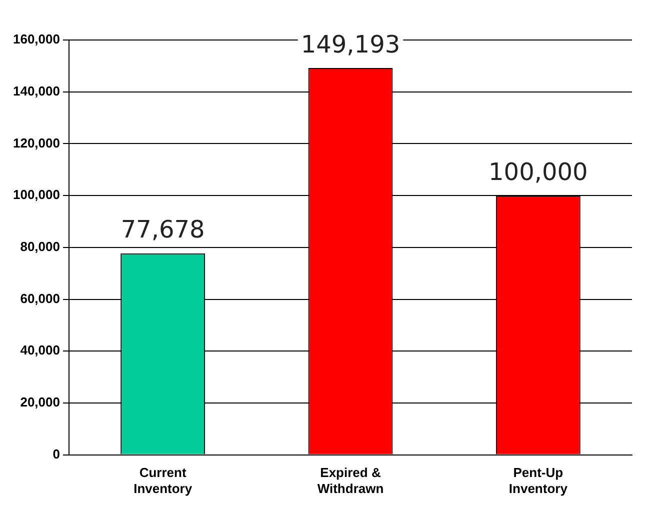 The width and height of the screenshot is (652, 505). Describe the element at coordinates (538, 480) in the screenshot. I see `x-tick-label: Pent-Up Inventory` at that location.